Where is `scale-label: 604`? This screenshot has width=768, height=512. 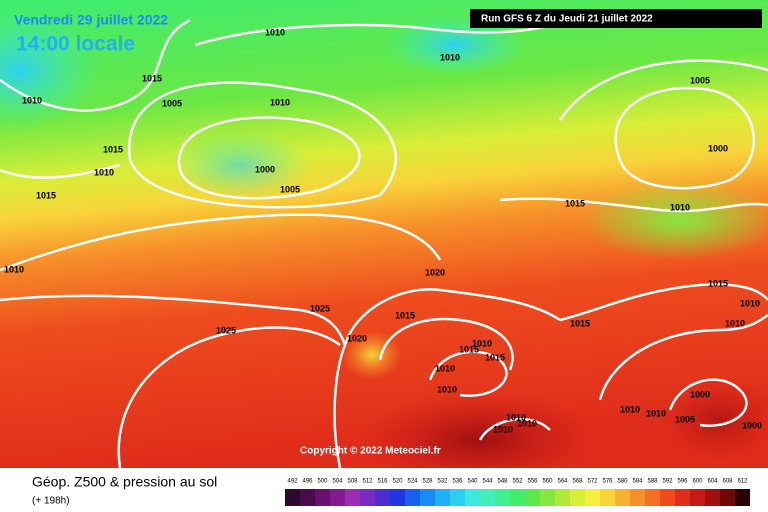
scale-label: 604 is located at coordinates (712, 482).